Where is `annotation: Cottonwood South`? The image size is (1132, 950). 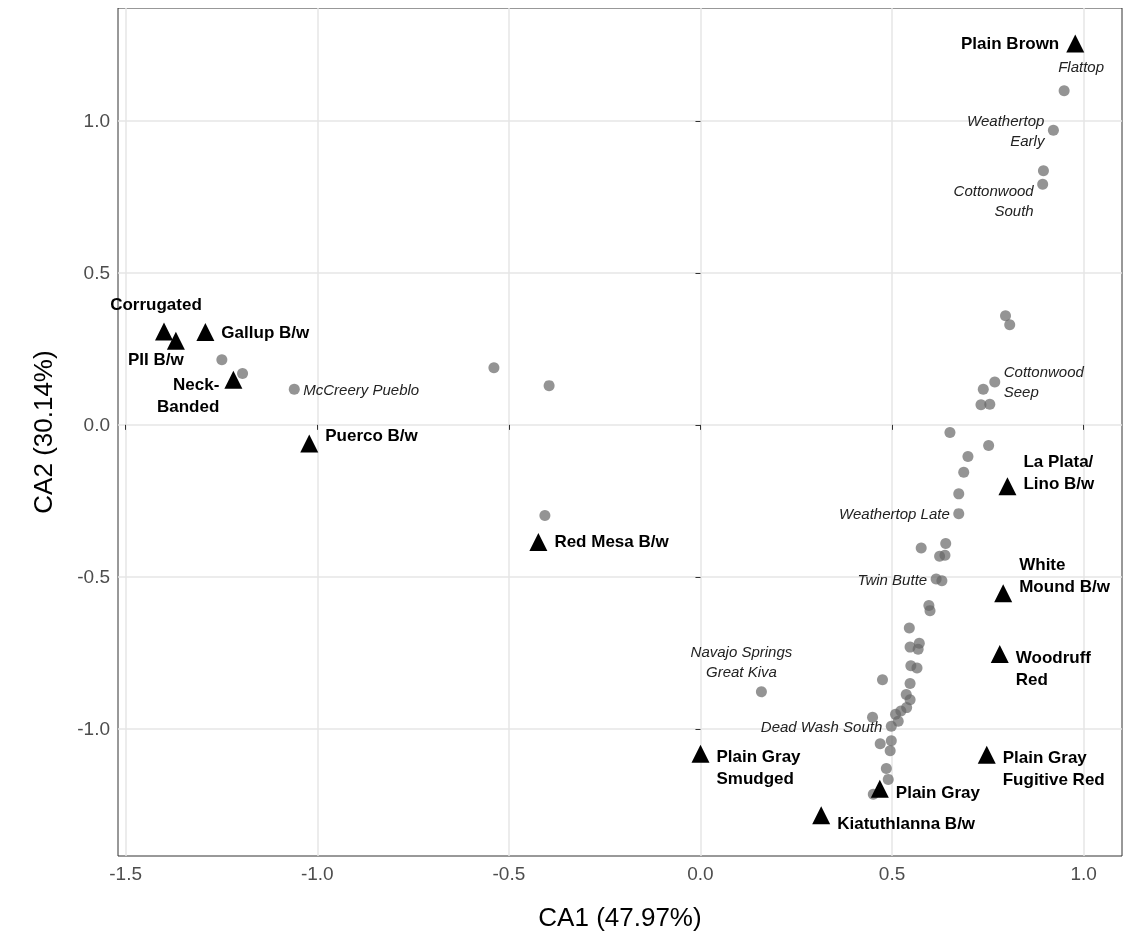
annotation: Cottonwood South is located at coordinates (994, 200).